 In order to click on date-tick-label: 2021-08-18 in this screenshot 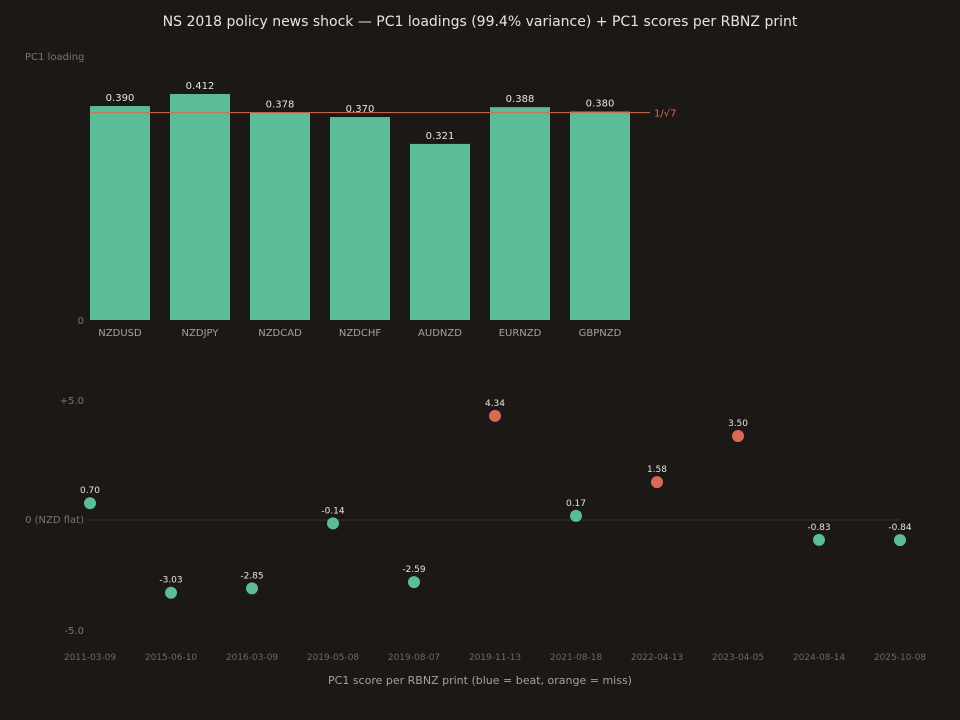, I will do `click(576, 658)`.